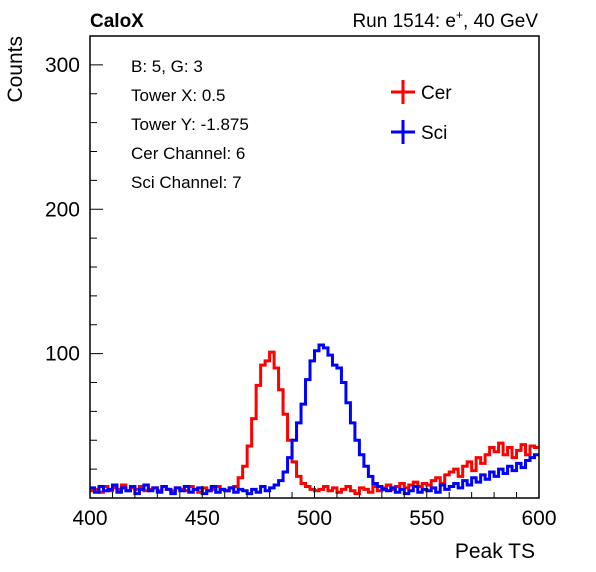 This screenshot has width=596, height=572. I want to click on run-label-suffix: , 40 GeV, so click(500, 21).